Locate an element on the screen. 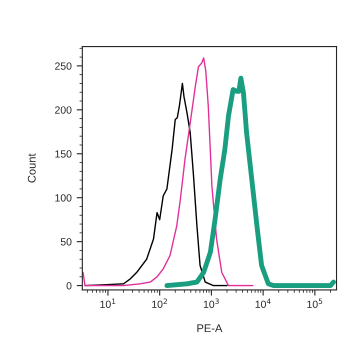 This screenshot has height=358, width=358. x-tick-label: 10$^{5}$ is located at coordinates (314, 303).